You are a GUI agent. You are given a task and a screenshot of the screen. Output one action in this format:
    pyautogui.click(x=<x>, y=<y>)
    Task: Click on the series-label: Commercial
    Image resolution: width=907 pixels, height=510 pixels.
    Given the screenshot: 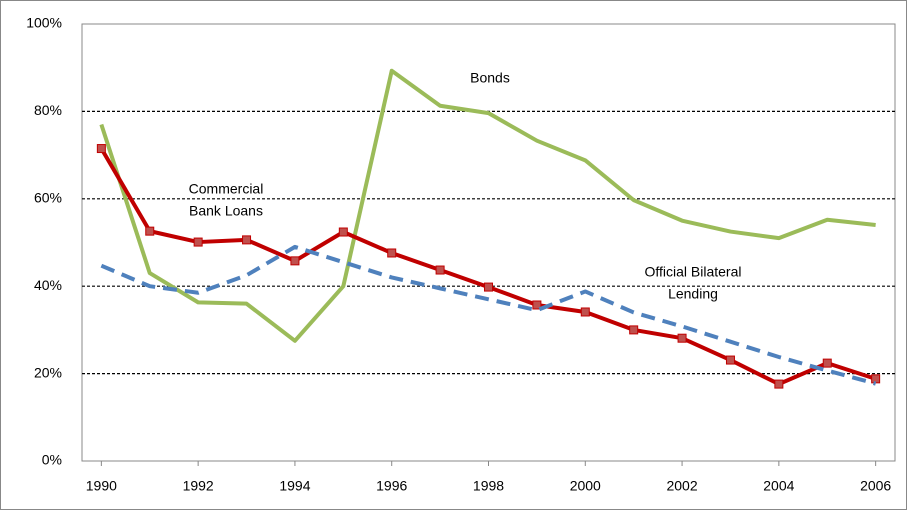 What is the action you would take?
    pyautogui.click(x=226, y=189)
    